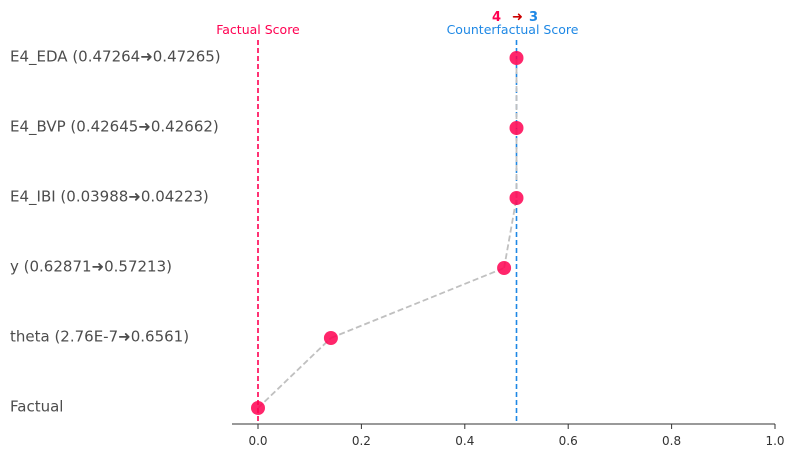 This screenshot has width=795, height=459. I want to click on x-tick-label: 0.8, so click(671, 441).